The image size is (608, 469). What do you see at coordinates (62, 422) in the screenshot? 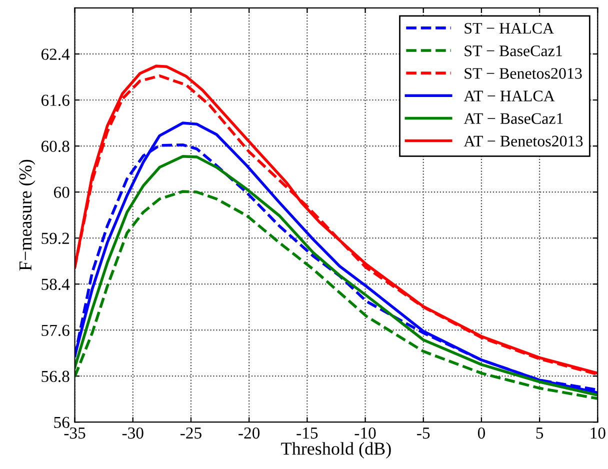
I see `y-tick-label: 56` at bounding box center [62, 422].